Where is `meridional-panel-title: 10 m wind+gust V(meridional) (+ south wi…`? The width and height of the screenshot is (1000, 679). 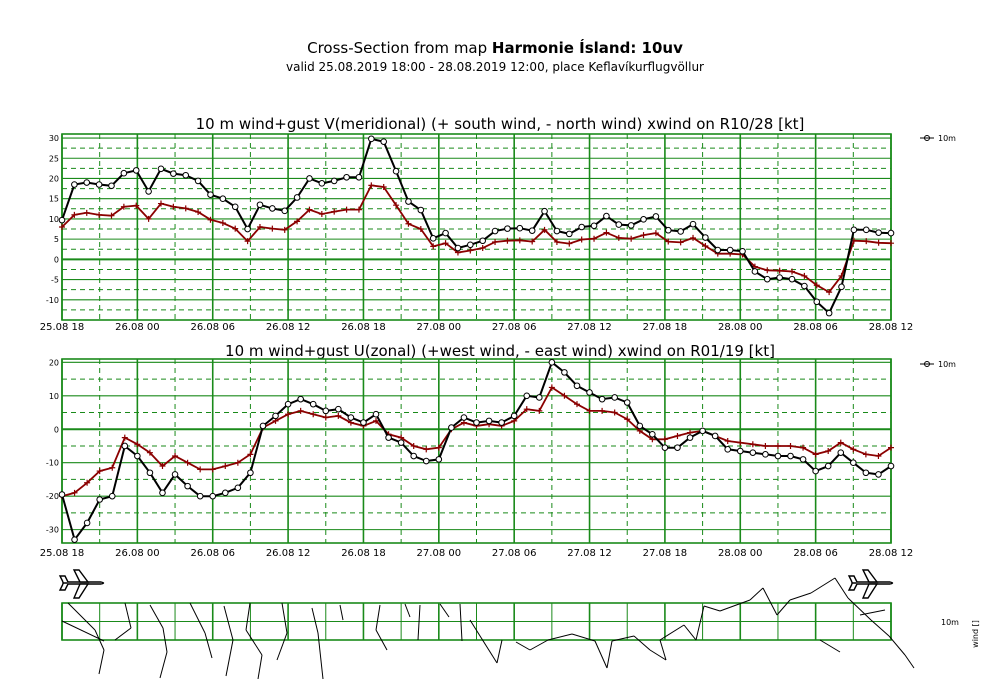 meridional-panel-title: 10 m wind+gust V(meridional) (+ south wi… is located at coordinates (500, 124).